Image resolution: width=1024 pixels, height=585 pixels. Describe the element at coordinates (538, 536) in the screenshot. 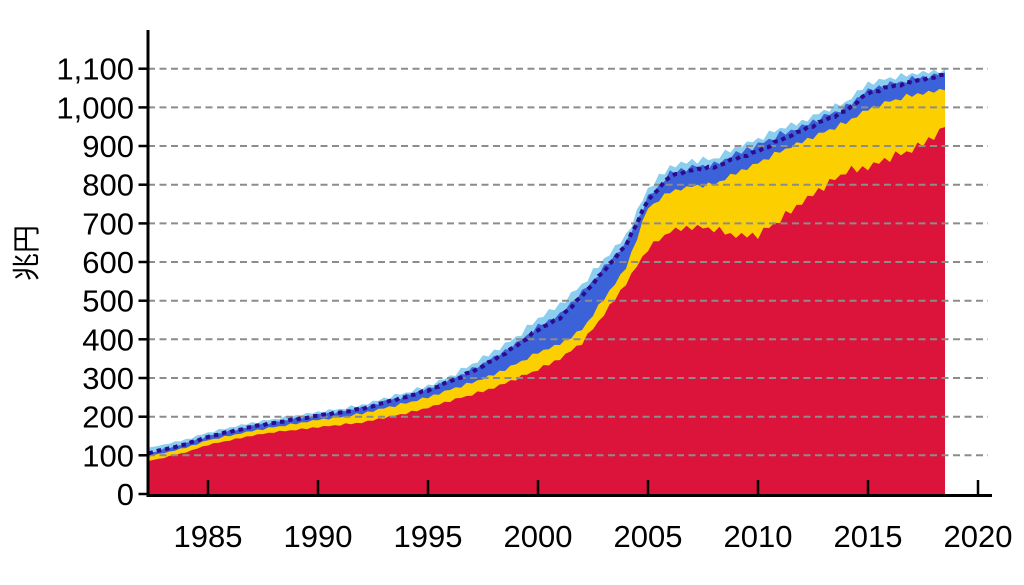

I see `x-tick-label-2000: 2000` at that location.